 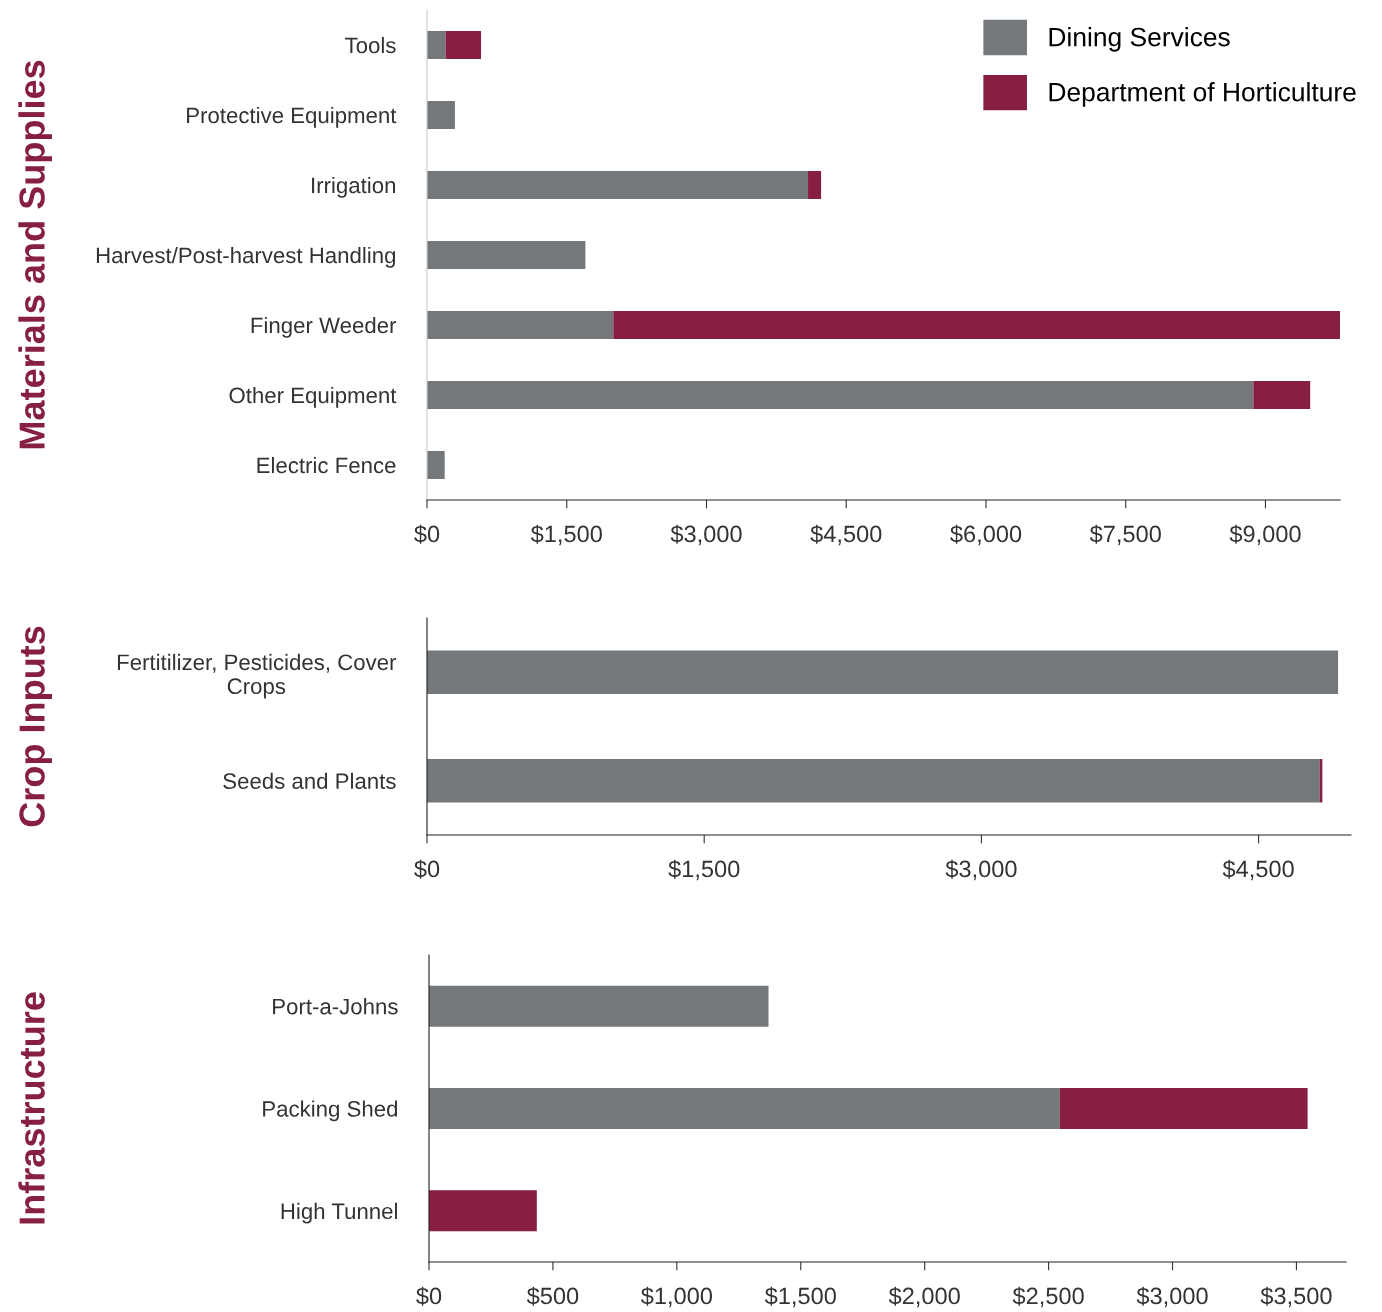 What do you see at coordinates (324, 327) in the screenshot?
I see `y-tick-label: Finger Weeder` at bounding box center [324, 327].